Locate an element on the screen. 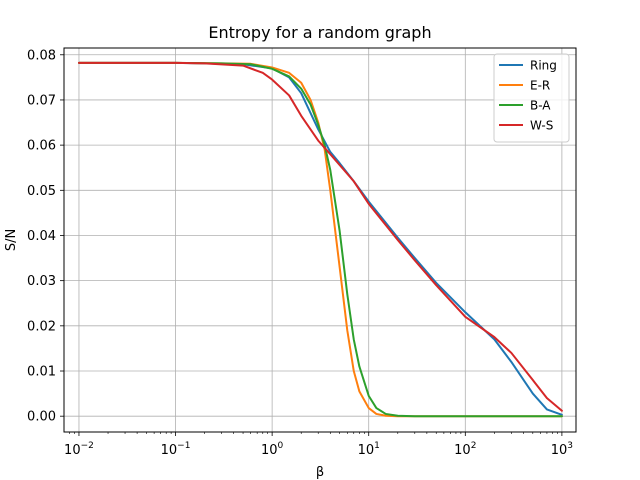 Image resolution: width=640 pixels, height=480 pixels. y-tick-label: 0.06 is located at coordinates (41, 146).